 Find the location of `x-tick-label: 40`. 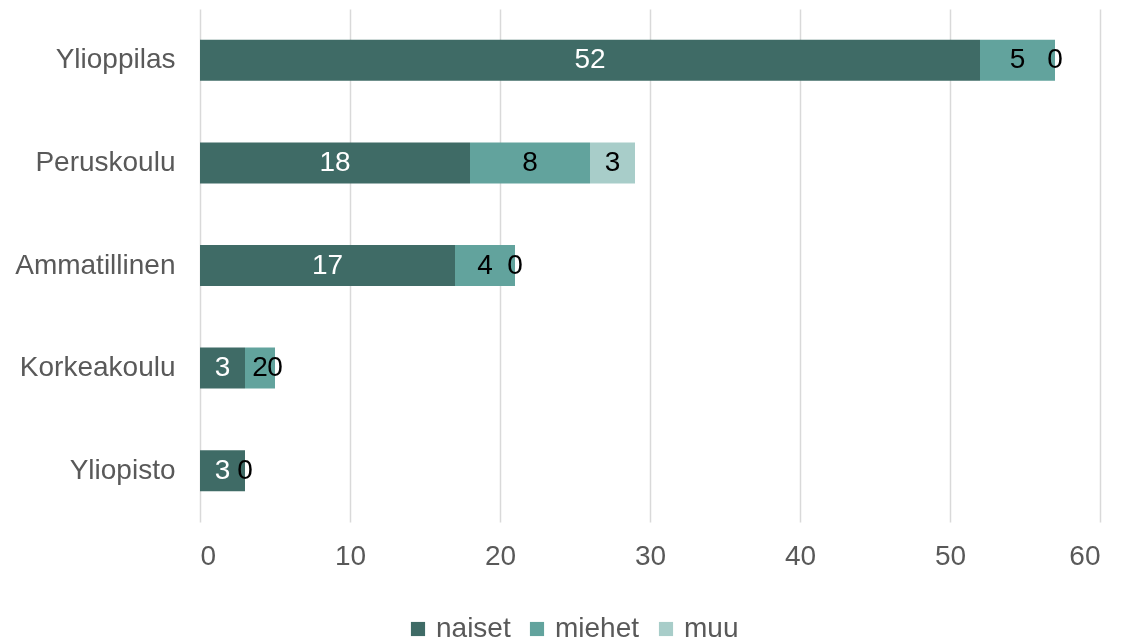

x-tick-label: 40 is located at coordinates (800, 555).